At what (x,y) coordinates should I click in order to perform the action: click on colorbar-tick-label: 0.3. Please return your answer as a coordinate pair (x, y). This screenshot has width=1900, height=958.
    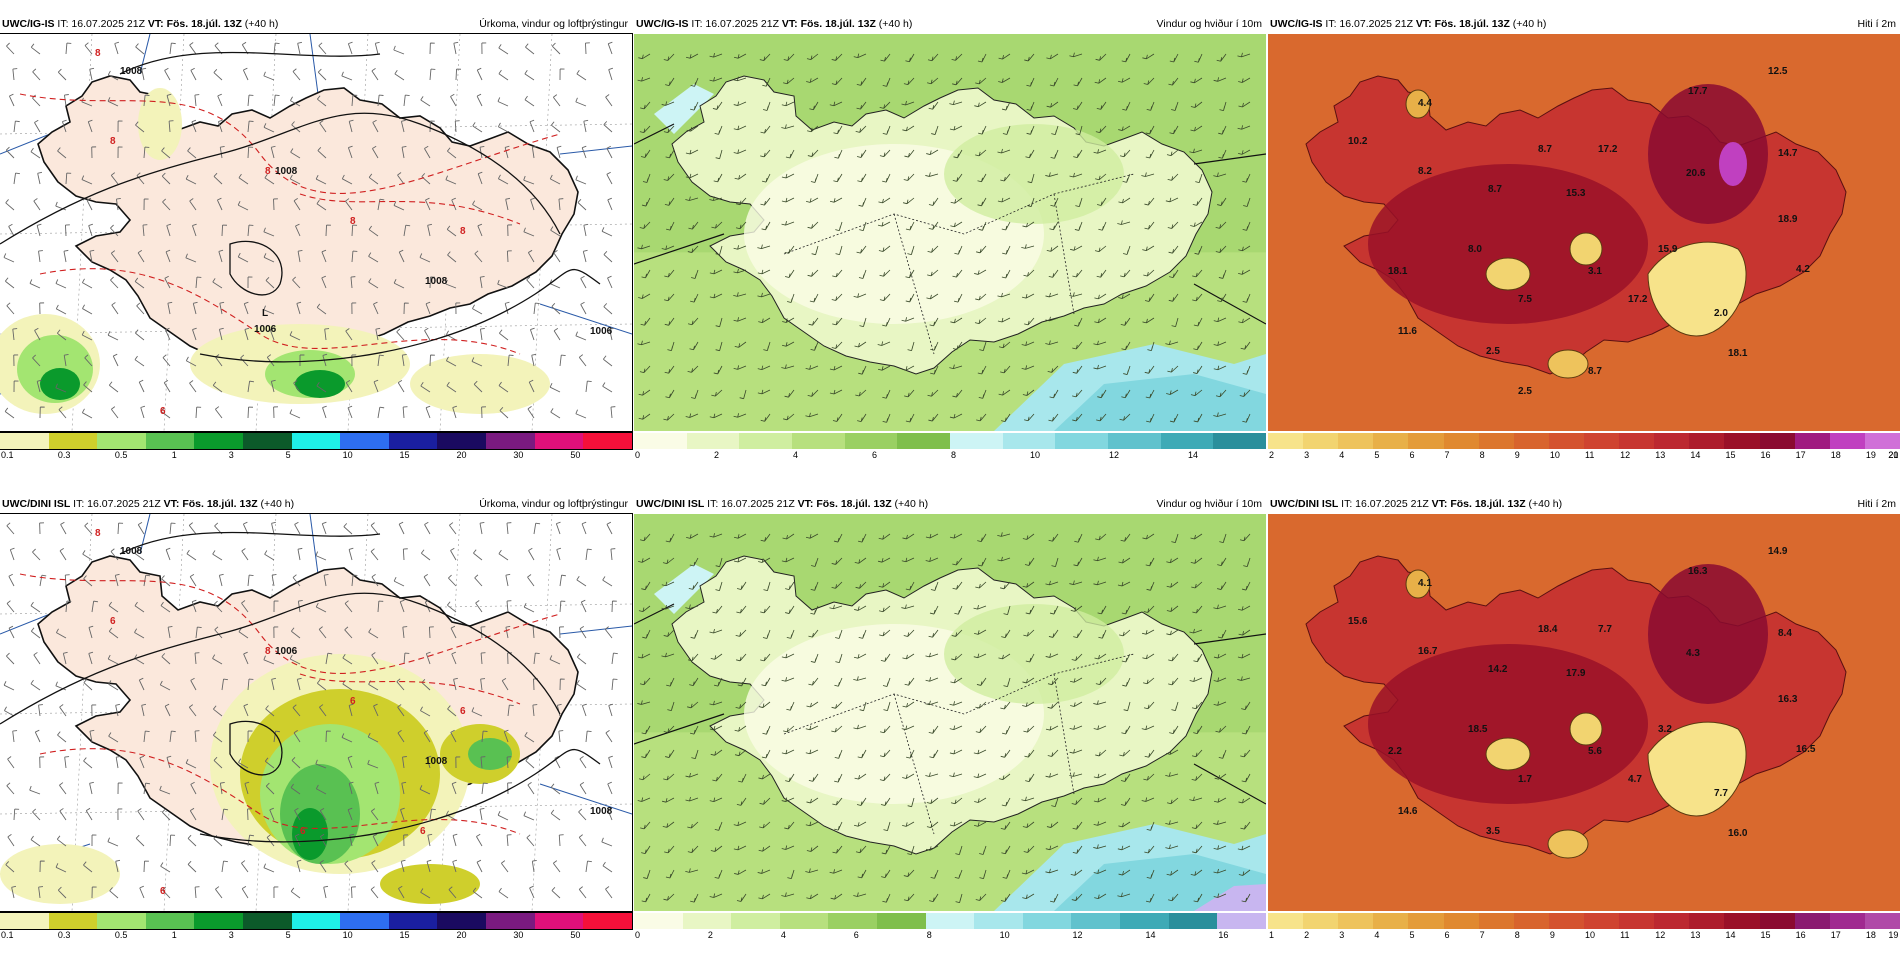
    Looking at the image, I should click on (64, 935).